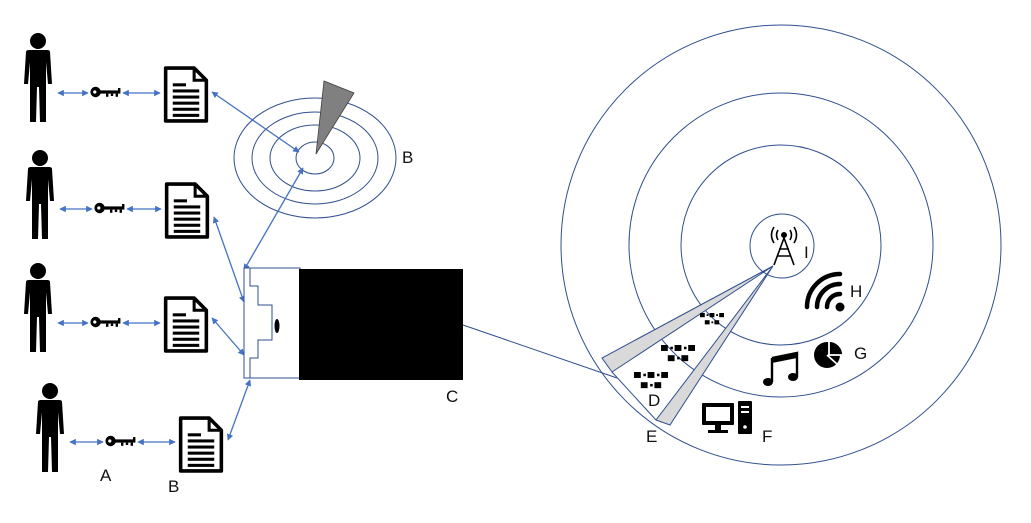 This screenshot has width=1031, height=523. I want to click on device-body, so click(381, 324).